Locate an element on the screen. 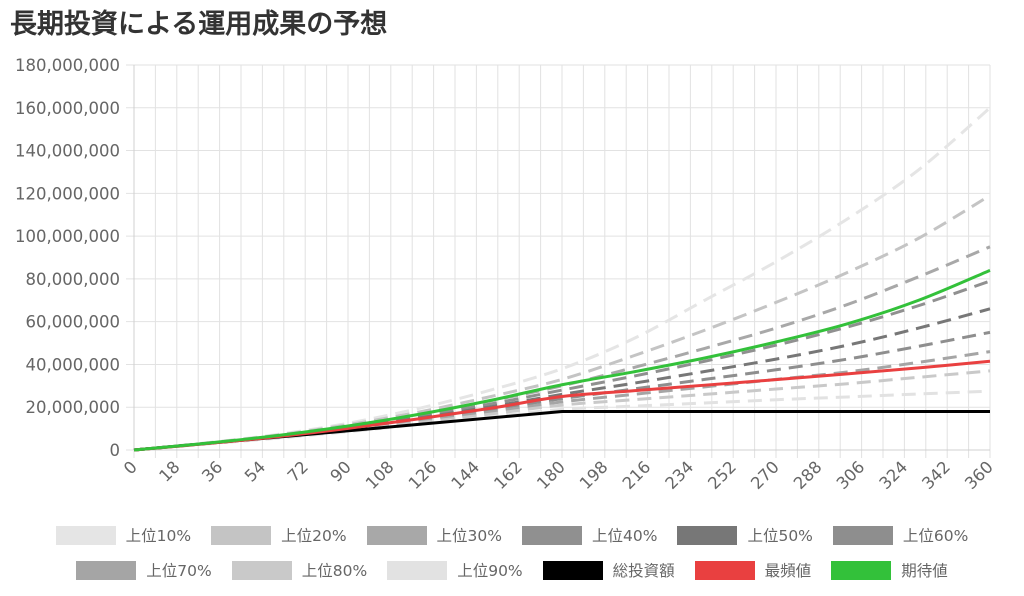 Image resolution: width=1024 pixels, height=596 pixels. legend-item: 最頻値 is located at coordinates (753, 570).